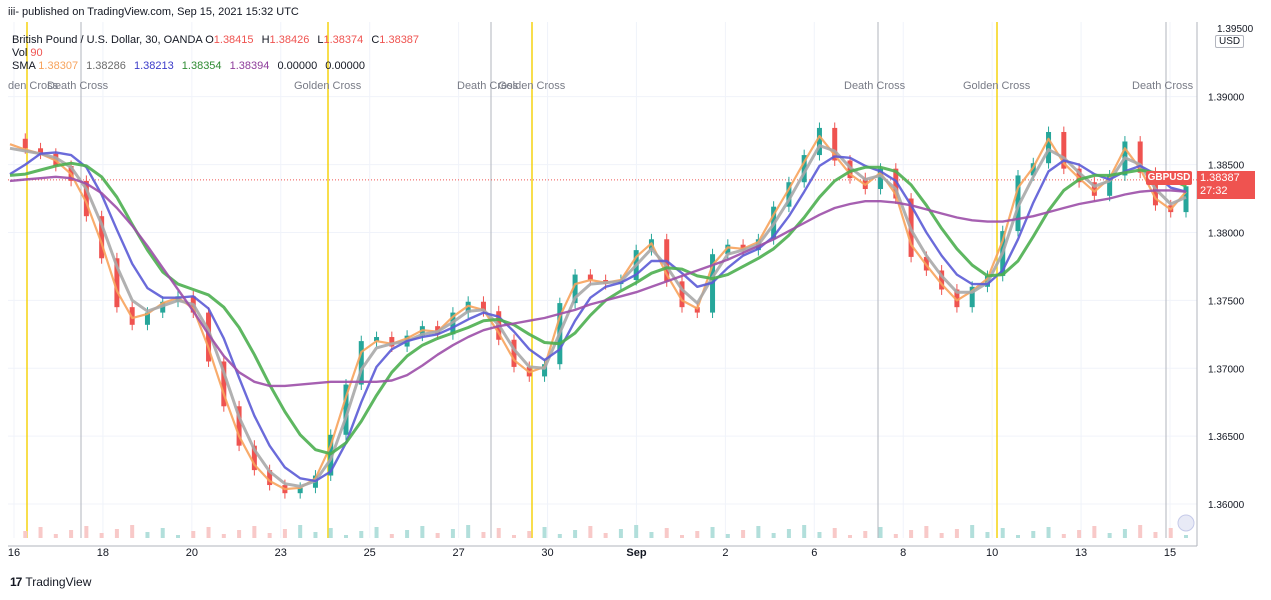 The width and height of the screenshot is (1271, 600). I want to click on sma-value-3: 1.38213, so click(153, 66).